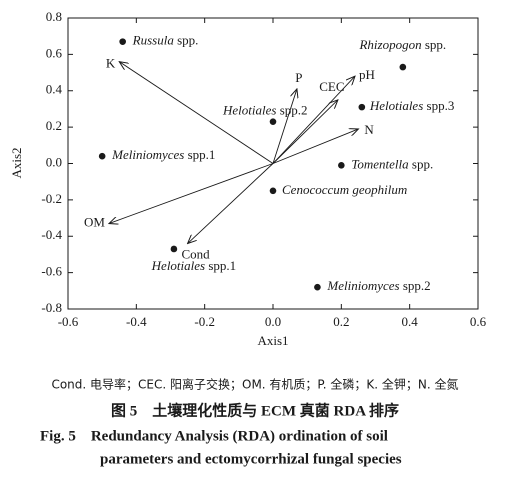 The width and height of the screenshot is (511, 483). I want to click on y-tick-label: 0.0, so click(54, 161).